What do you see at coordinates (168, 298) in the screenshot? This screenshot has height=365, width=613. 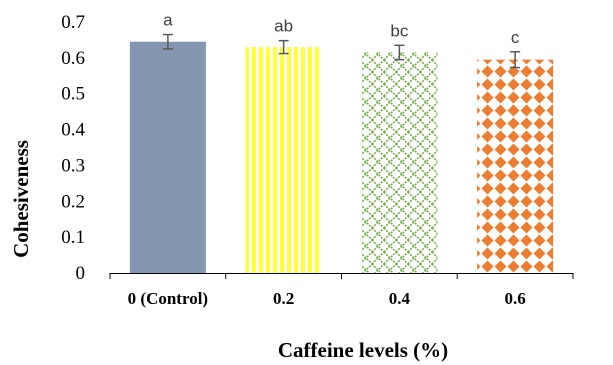 I see `x-tick-label: 0 (Control)` at bounding box center [168, 298].